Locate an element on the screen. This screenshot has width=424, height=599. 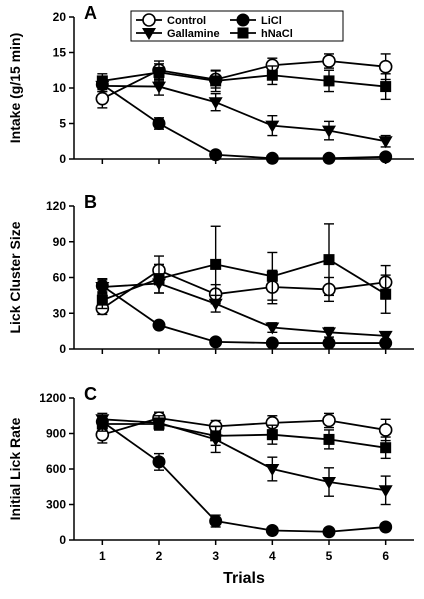
legend-label-control: Control is located at coordinates (186, 21).